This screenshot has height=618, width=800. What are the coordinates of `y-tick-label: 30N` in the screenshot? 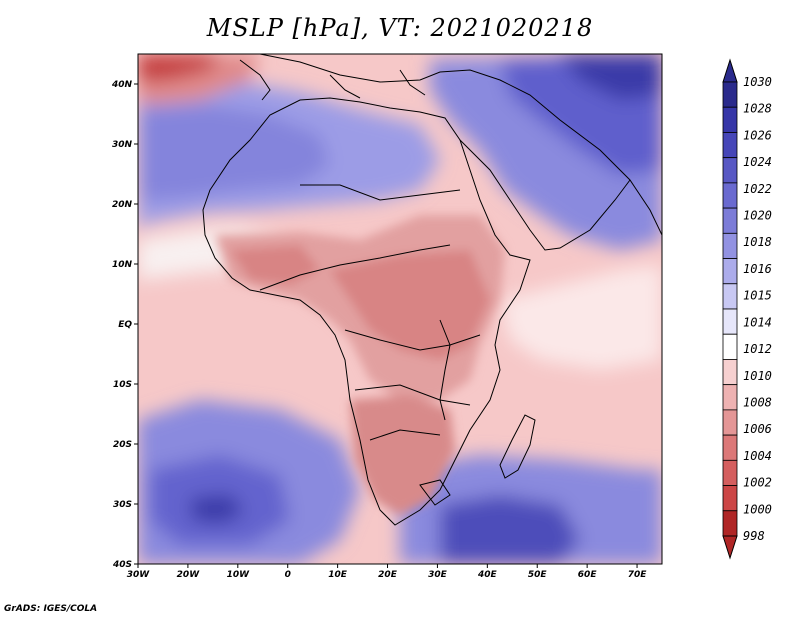 It's located at (122, 145).